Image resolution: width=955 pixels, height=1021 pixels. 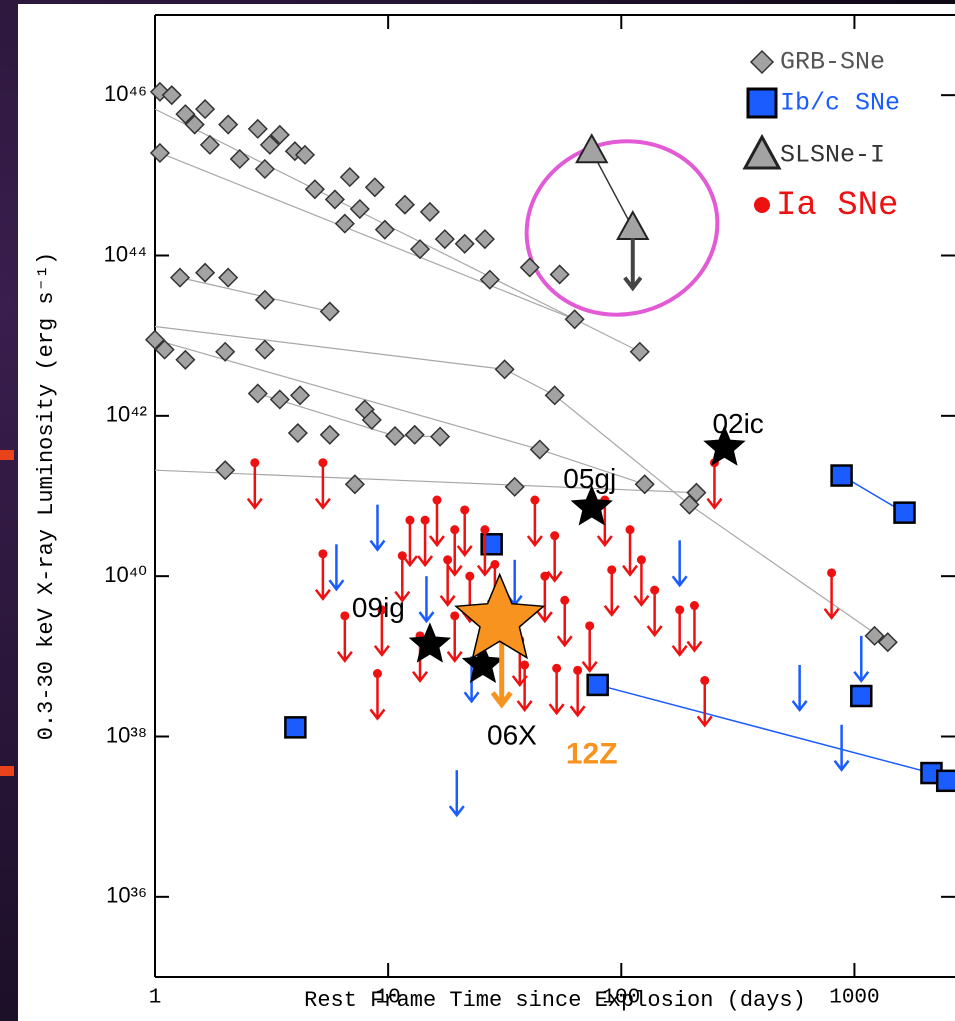 What do you see at coordinates (126, 414) in the screenshot?
I see `y-tick-label: 10⁴²` at bounding box center [126, 414].